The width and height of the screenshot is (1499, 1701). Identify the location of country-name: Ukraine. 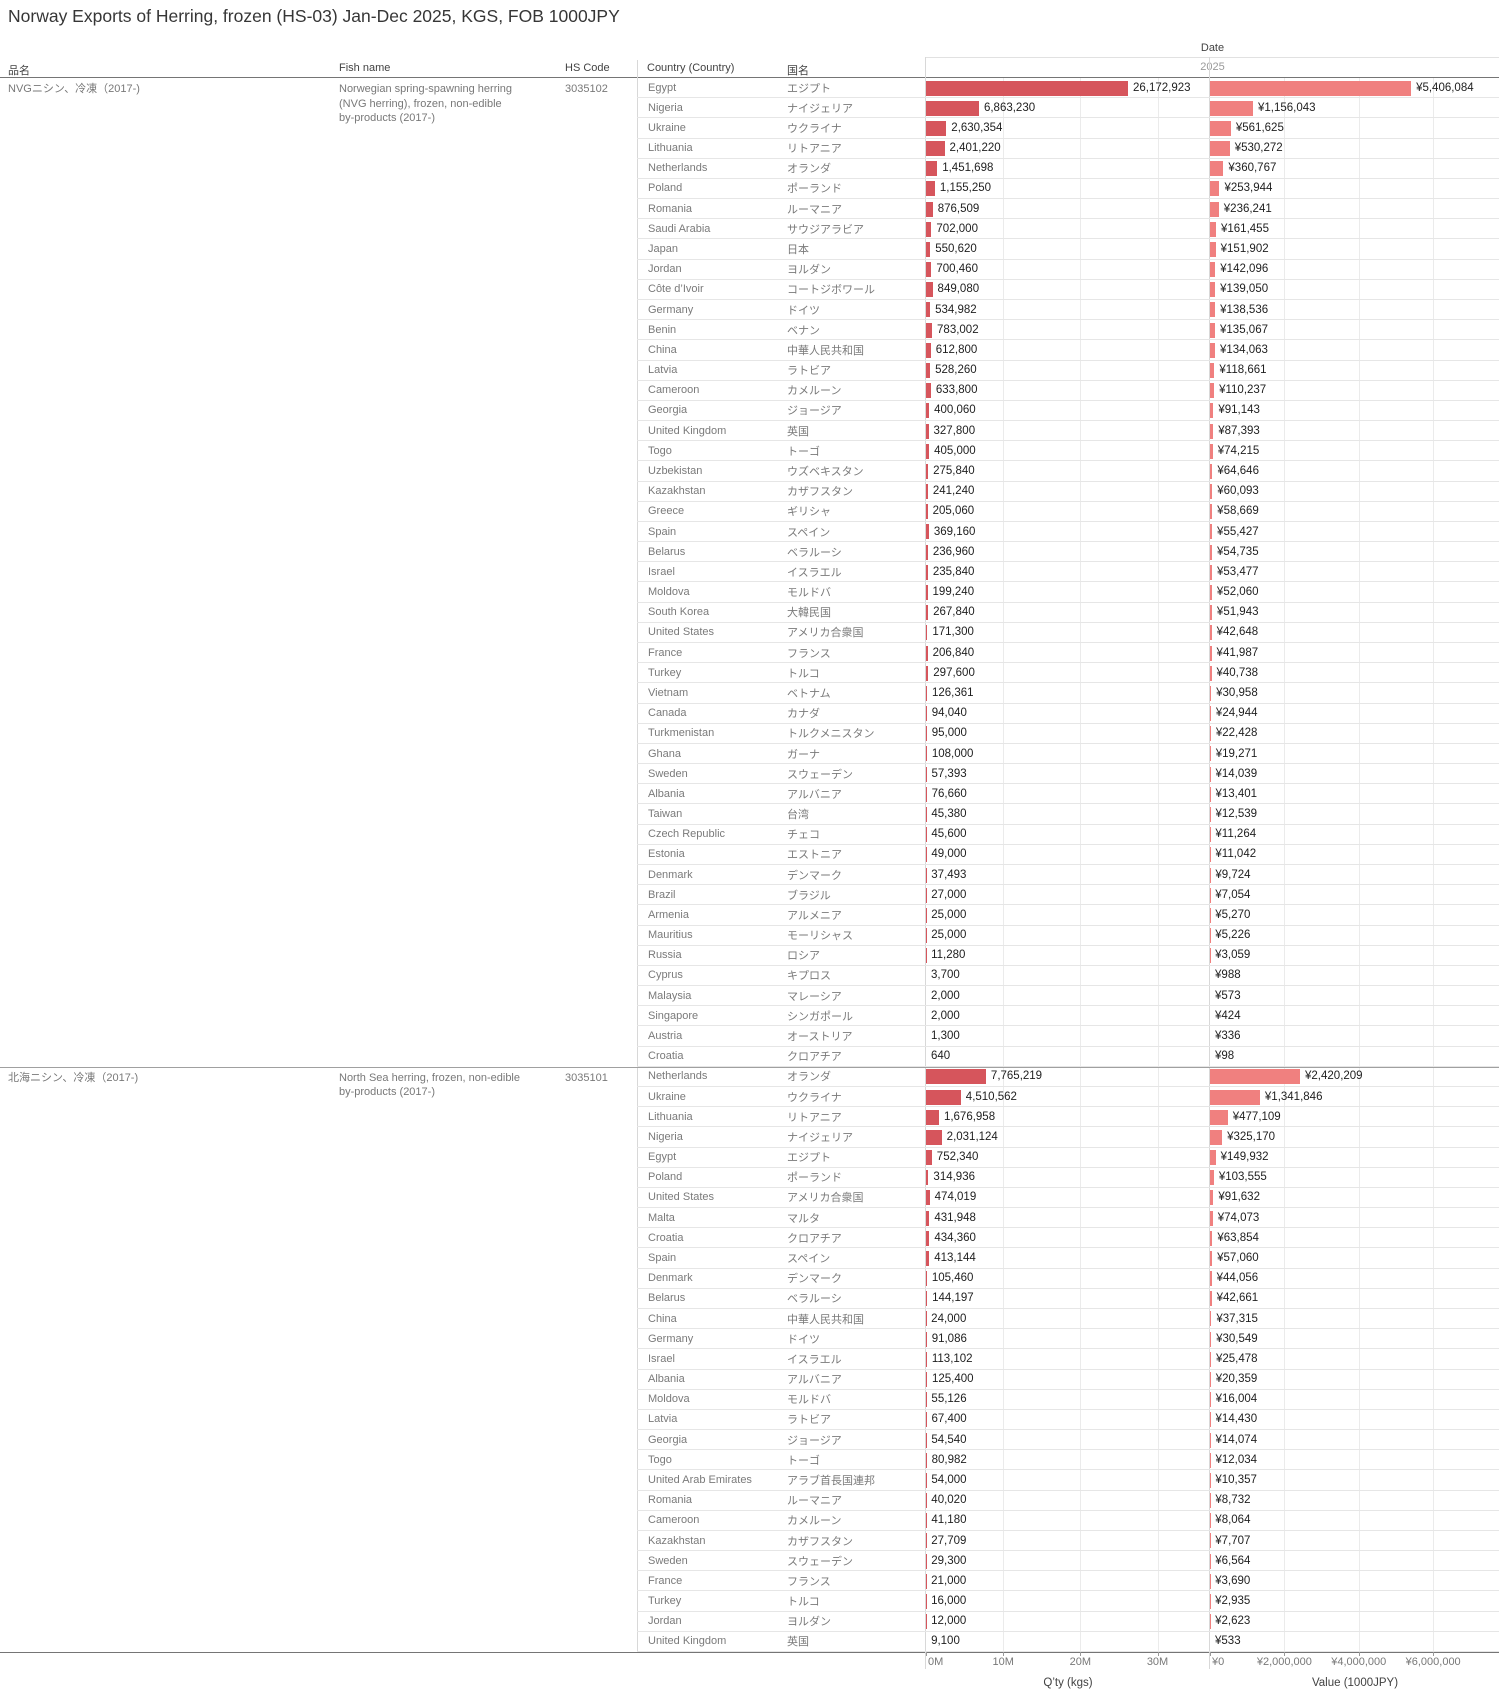
(667, 1096).